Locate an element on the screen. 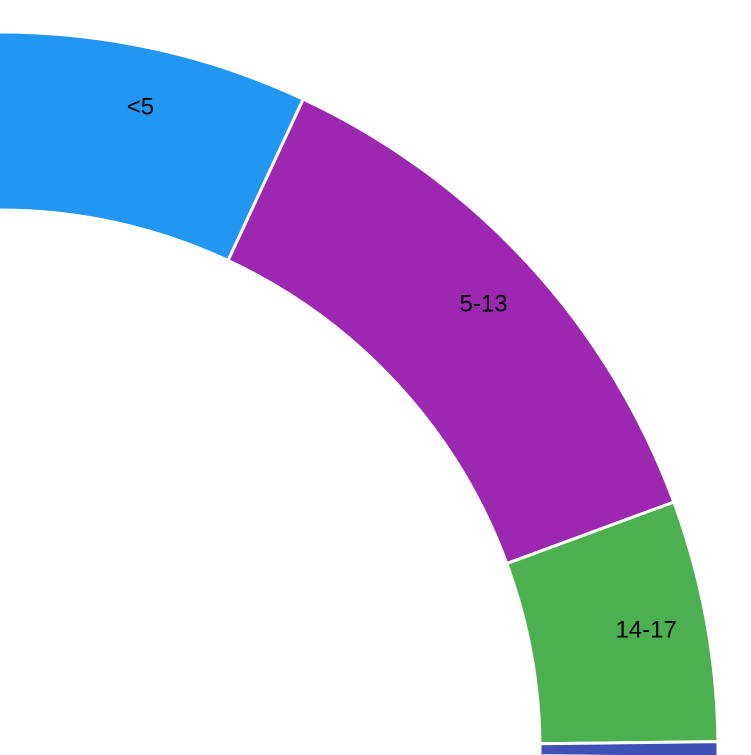 The height and width of the screenshot is (755, 751). slice-unnamed is located at coordinates (629, 747).